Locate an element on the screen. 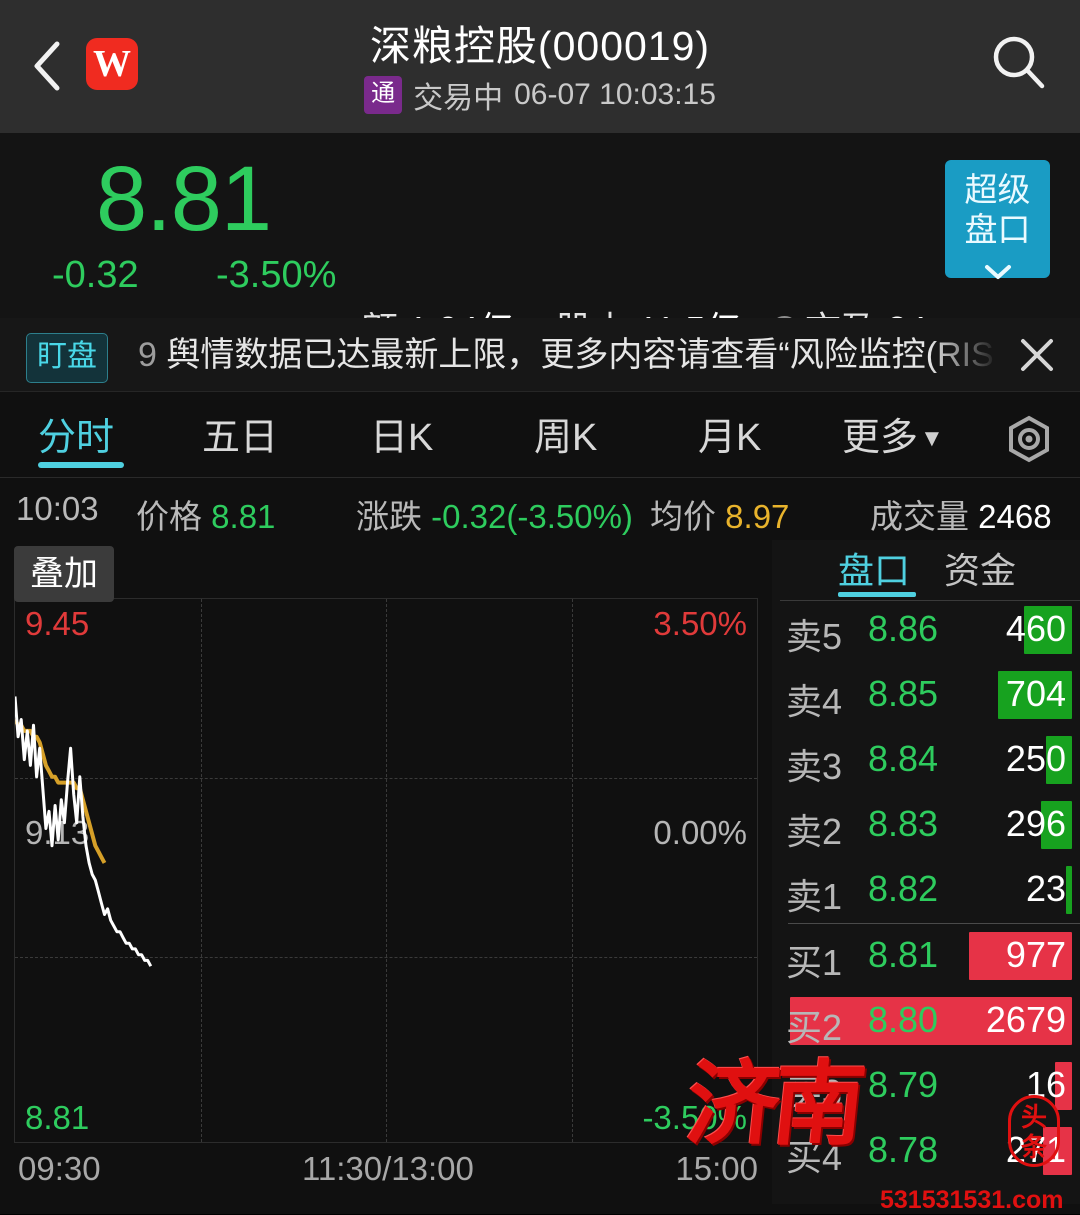 The image size is (1080, 1215). tab-orderbook: 盘口 is located at coordinates (874, 570).